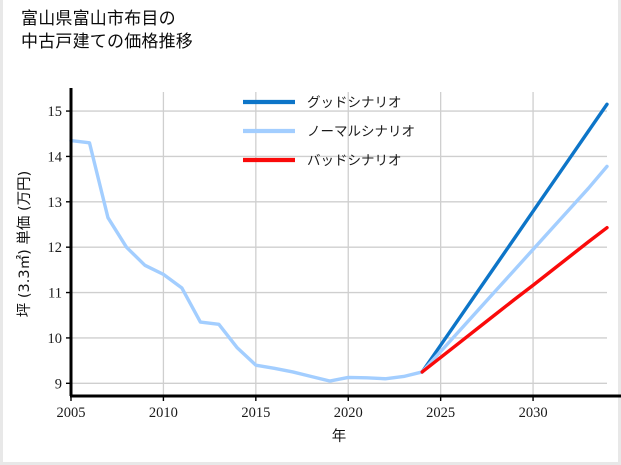 The image size is (621, 465). What do you see at coordinates (440, 413) in the screenshot?
I see `x-tick-label: 2025` at bounding box center [440, 413].